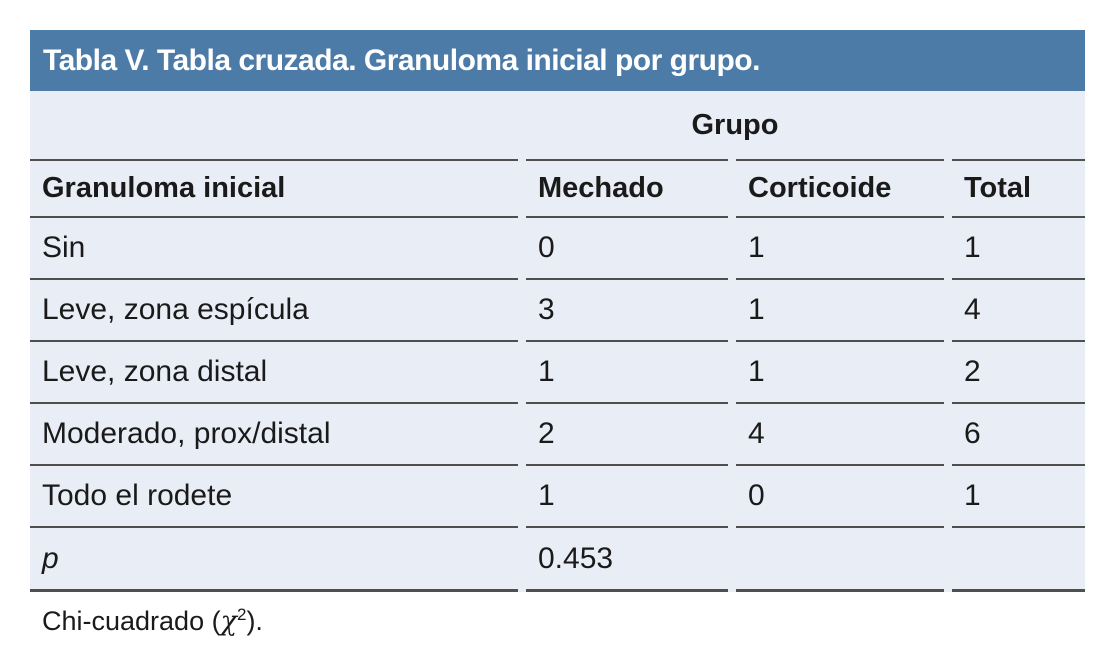  Describe the element at coordinates (1018, 433) in the screenshot. I see `cell-total: 6` at that location.